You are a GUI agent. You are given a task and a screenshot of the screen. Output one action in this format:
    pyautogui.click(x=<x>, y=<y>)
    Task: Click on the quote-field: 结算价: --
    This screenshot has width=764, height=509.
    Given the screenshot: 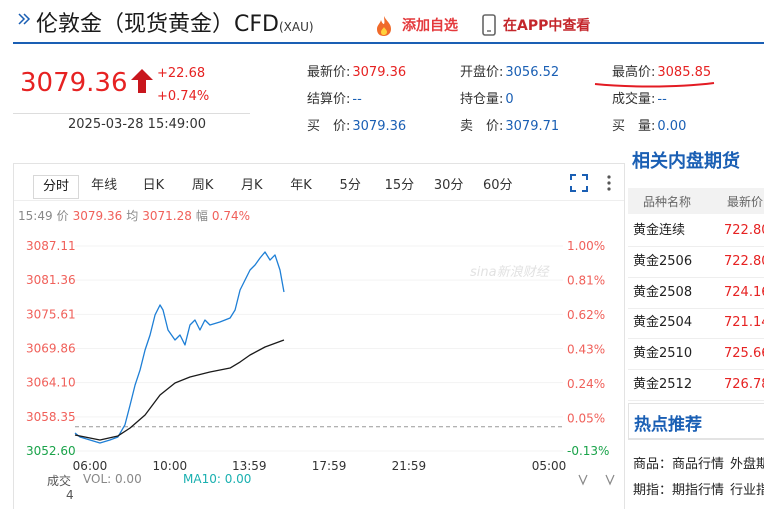 What is the action you would take?
    pyautogui.click(x=334, y=97)
    